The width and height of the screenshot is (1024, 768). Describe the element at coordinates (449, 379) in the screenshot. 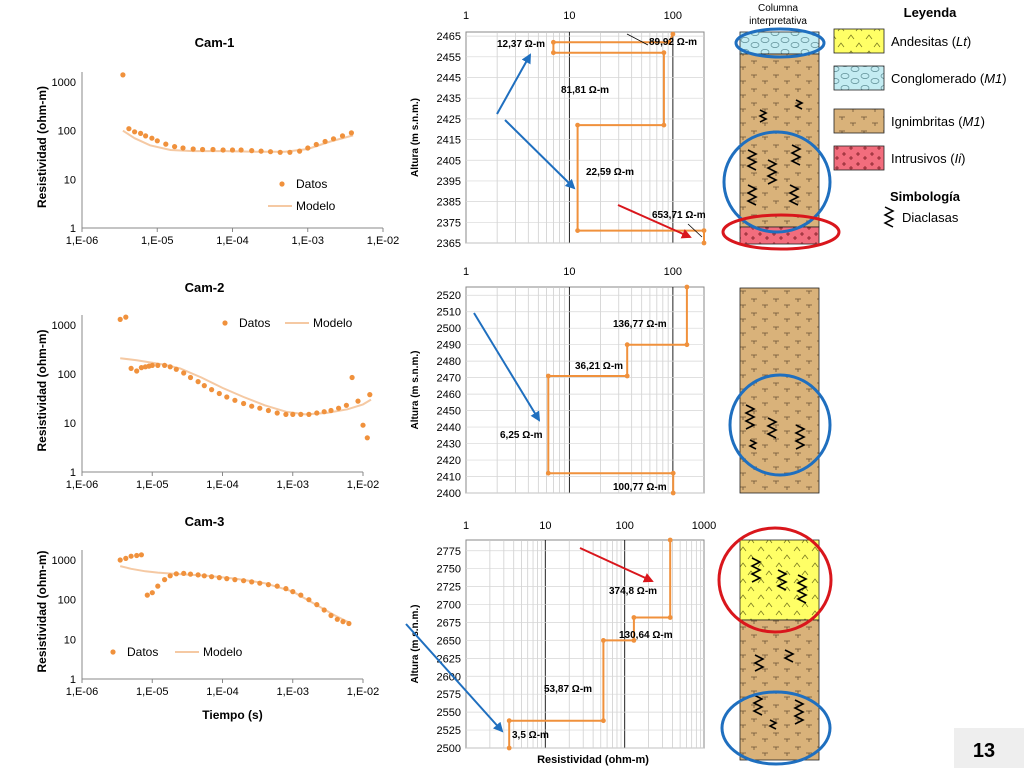

I see `prof-2-ytick-label: 2470` at that location.